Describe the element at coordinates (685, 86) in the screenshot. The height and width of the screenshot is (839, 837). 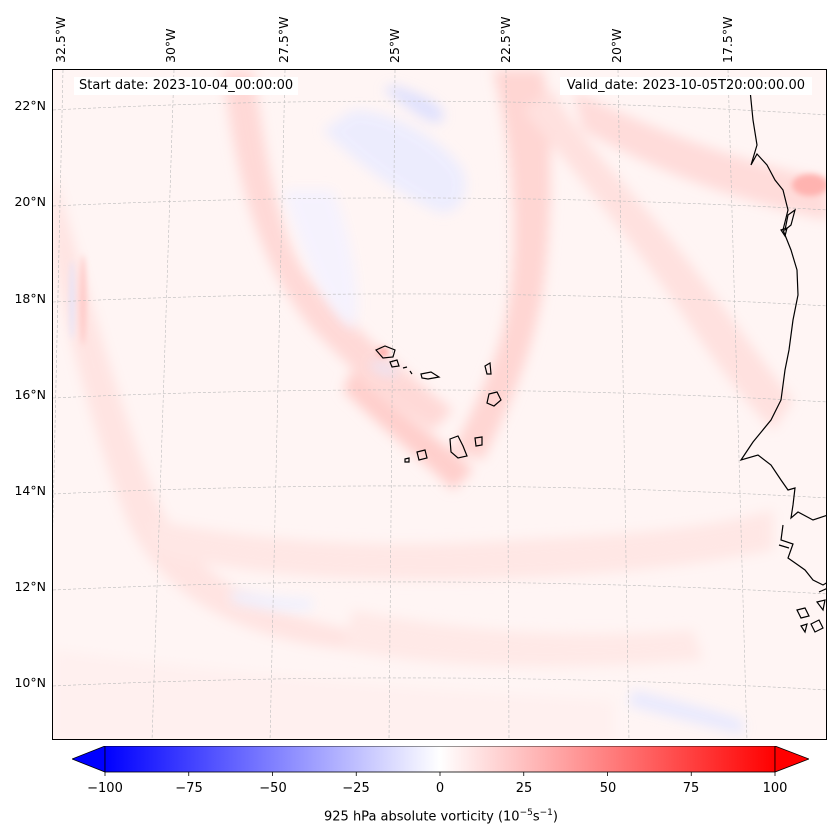
I see `valid-date-label: Valid_date: 2023-10-05T20:00:00.00` at that location.